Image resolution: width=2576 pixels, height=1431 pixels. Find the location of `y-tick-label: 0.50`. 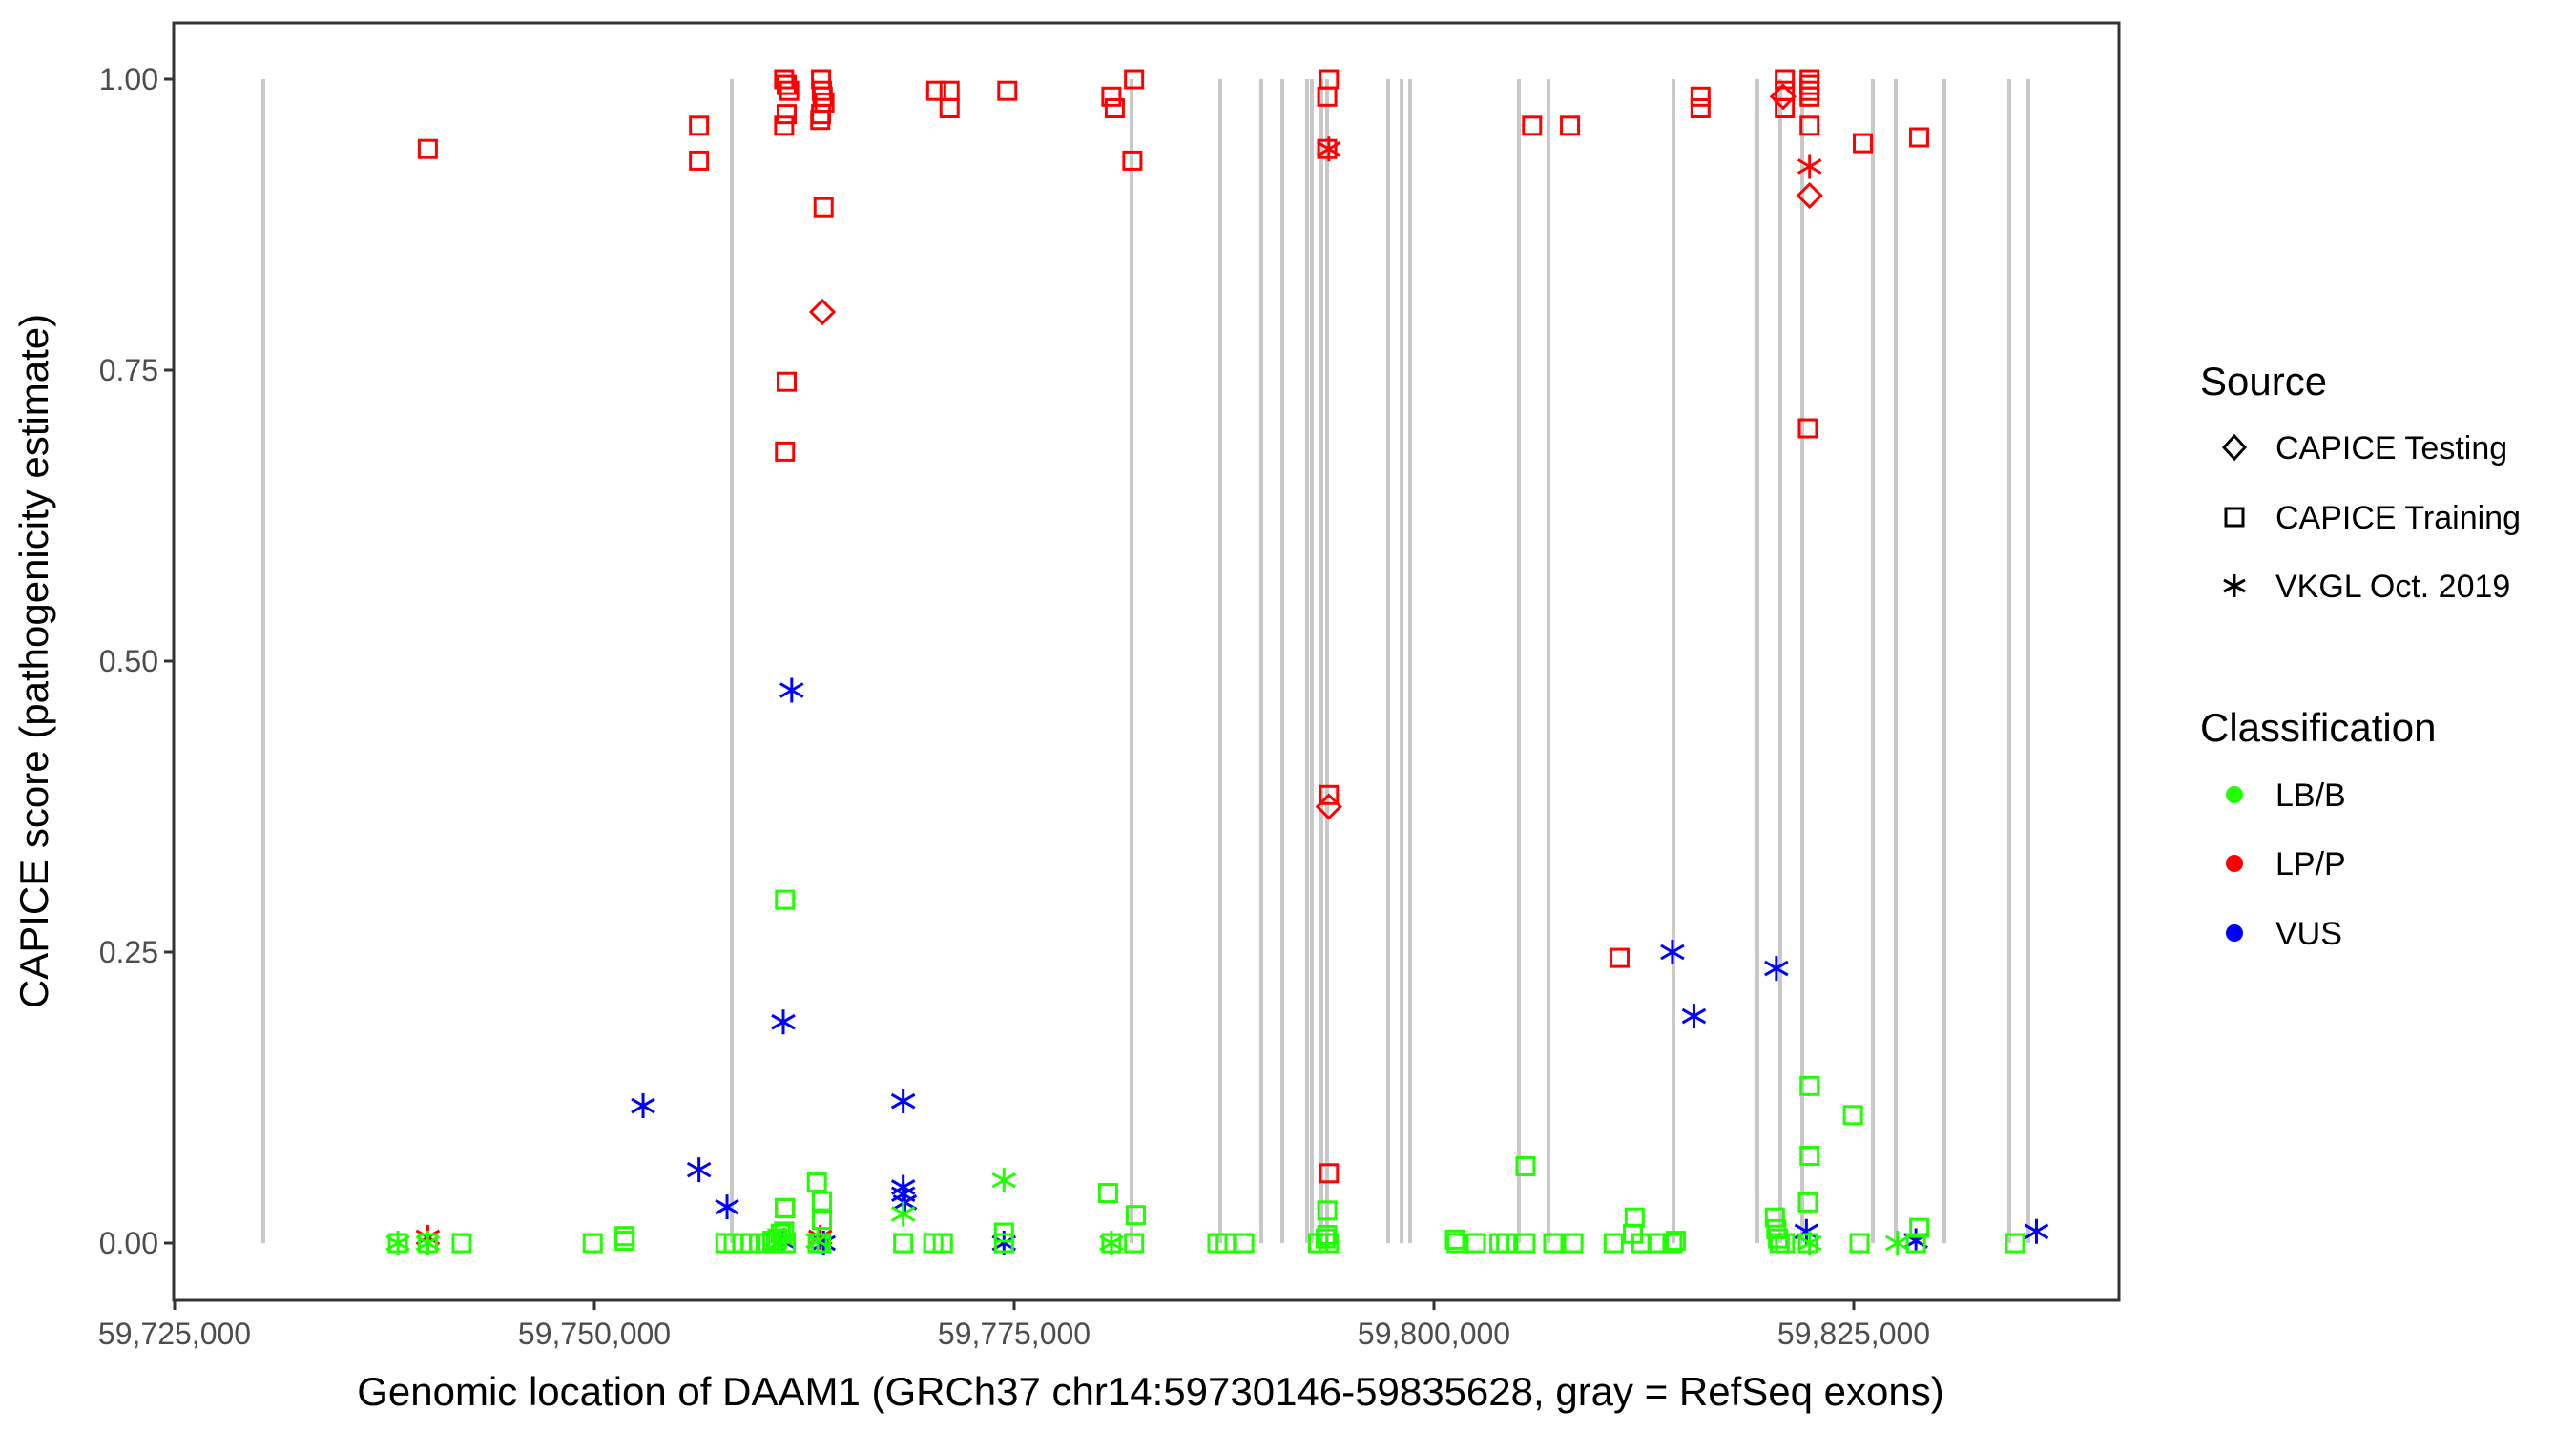

y-tick-label: 0.50 is located at coordinates (128, 661).